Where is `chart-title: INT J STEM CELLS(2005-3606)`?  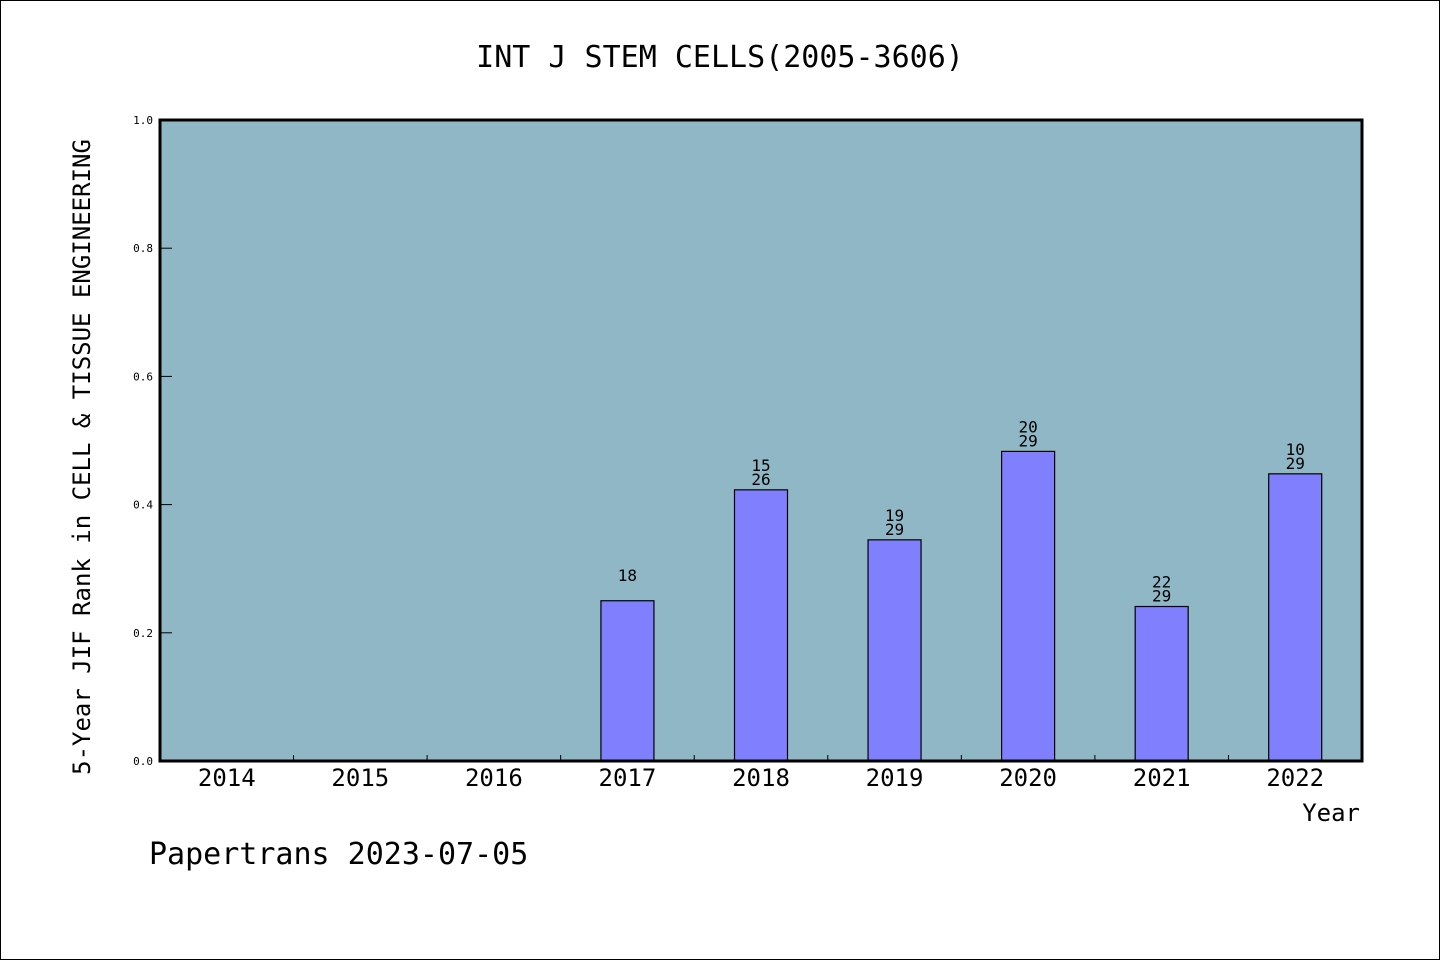
chart-title: INT J STEM CELLS(2005-3606) is located at coordinates (720, 57).